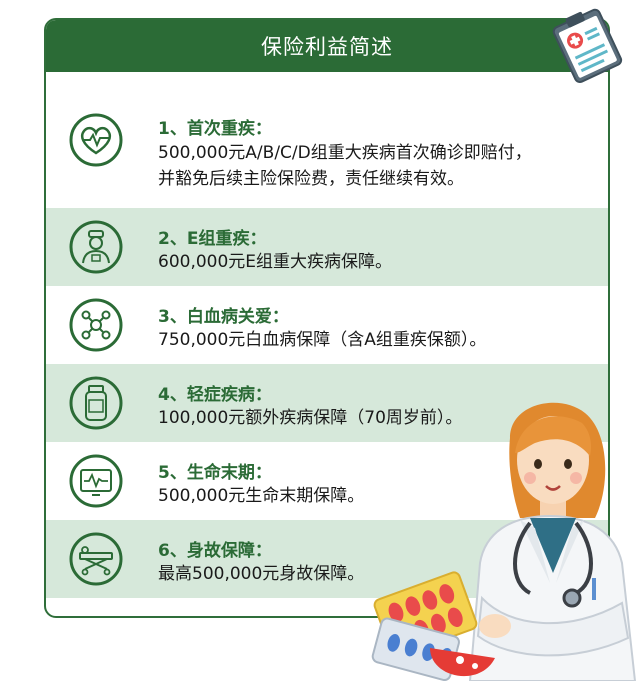 The image size is (640, 681). I want to click on benefit-title: 4、轻症疾病：, so click(215, 395).